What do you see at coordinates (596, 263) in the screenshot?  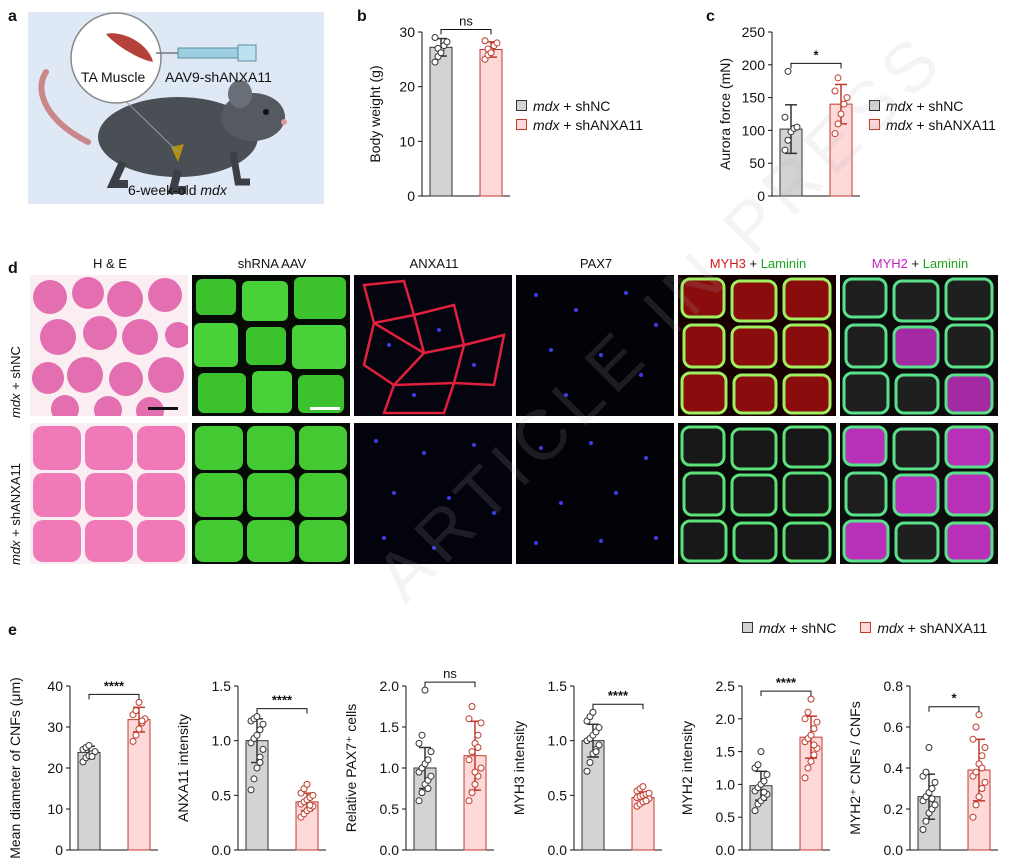 I see `column-header-pax7: PAX7` at bounding box center [596, 263].